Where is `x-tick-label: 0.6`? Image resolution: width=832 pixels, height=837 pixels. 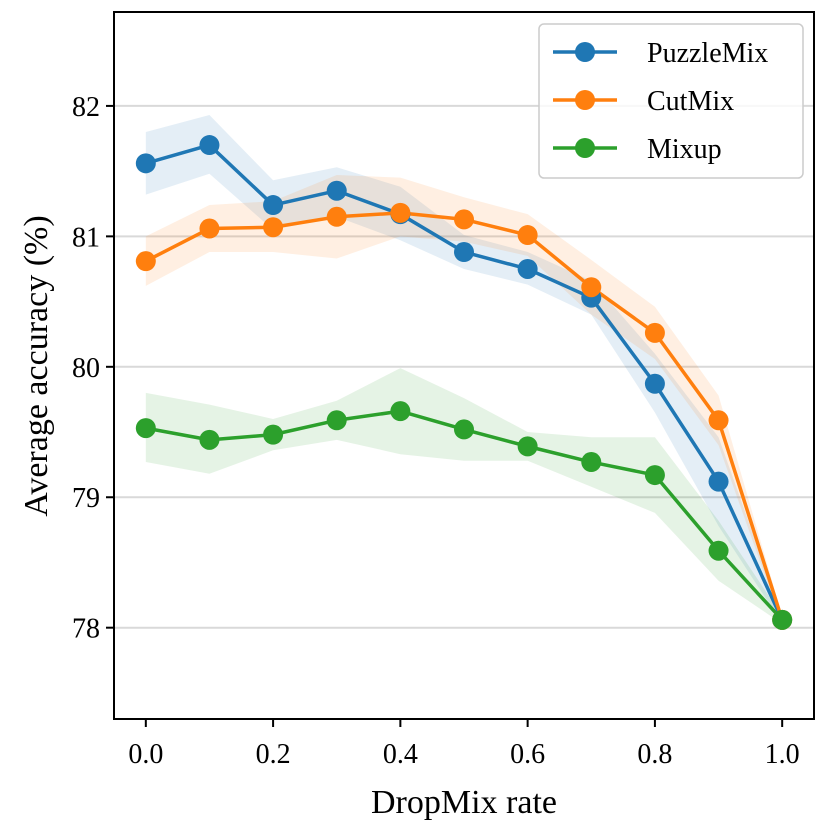 x-tick-label: 0.6 is located at coordinates (527, 754).